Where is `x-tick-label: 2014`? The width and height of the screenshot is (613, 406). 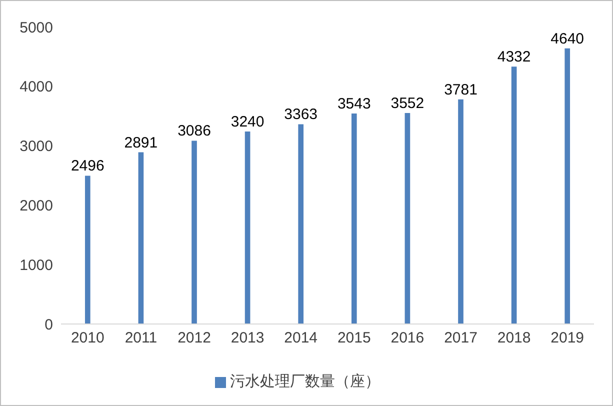
x-tick-label: 2014 is located at coordinates (301, 338).